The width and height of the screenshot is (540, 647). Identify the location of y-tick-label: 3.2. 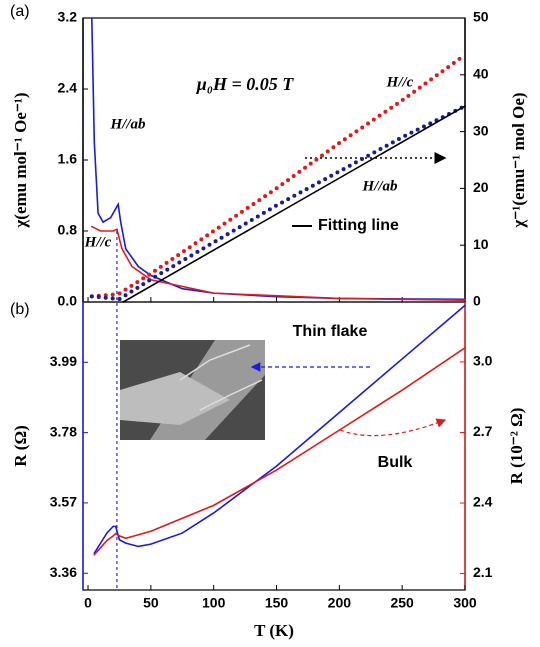
(68, 17).